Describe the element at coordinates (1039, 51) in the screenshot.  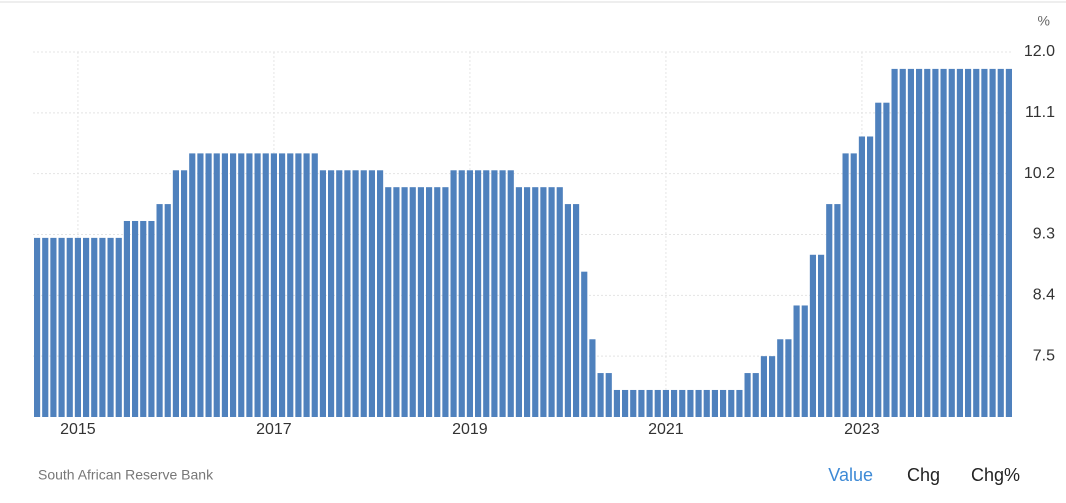
I see `y-tick-label: 12.0` at that location.